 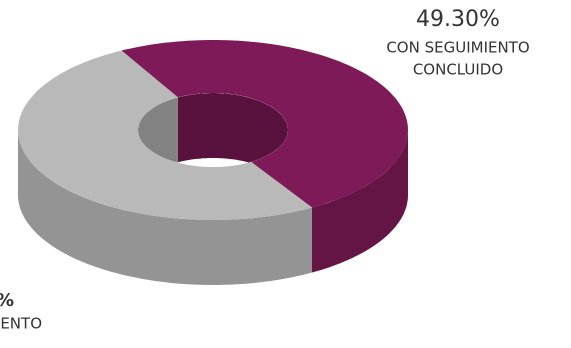 I want to click on slice-side, so click(x=360, y=201).